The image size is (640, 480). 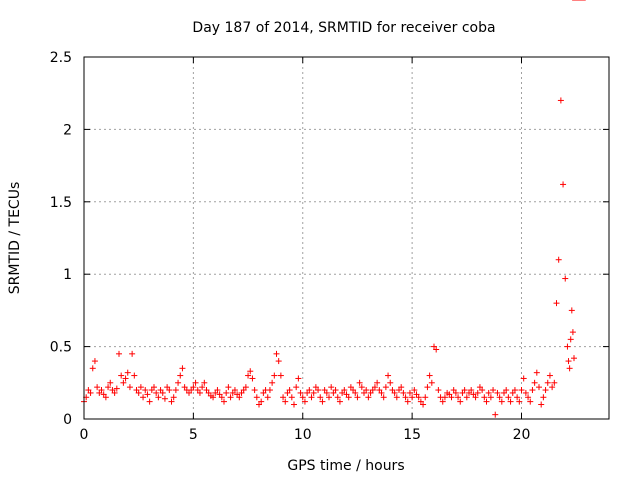 I want to click on y-axis-label: SRMTID / TECUs, so click(x=15, y=238).